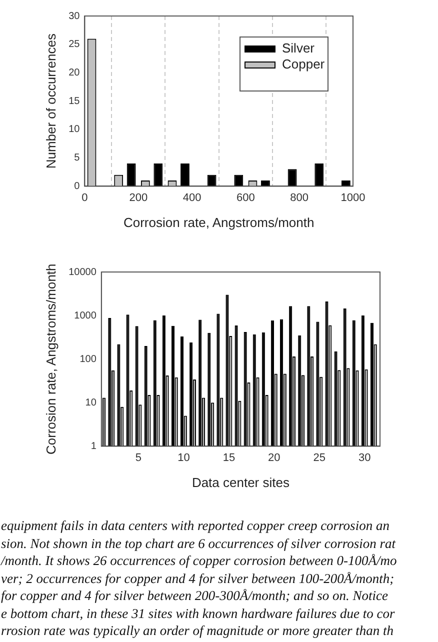 This screenshot has height=642, width=438. I want to click on x-tick-label: 10, so click(184, 458).